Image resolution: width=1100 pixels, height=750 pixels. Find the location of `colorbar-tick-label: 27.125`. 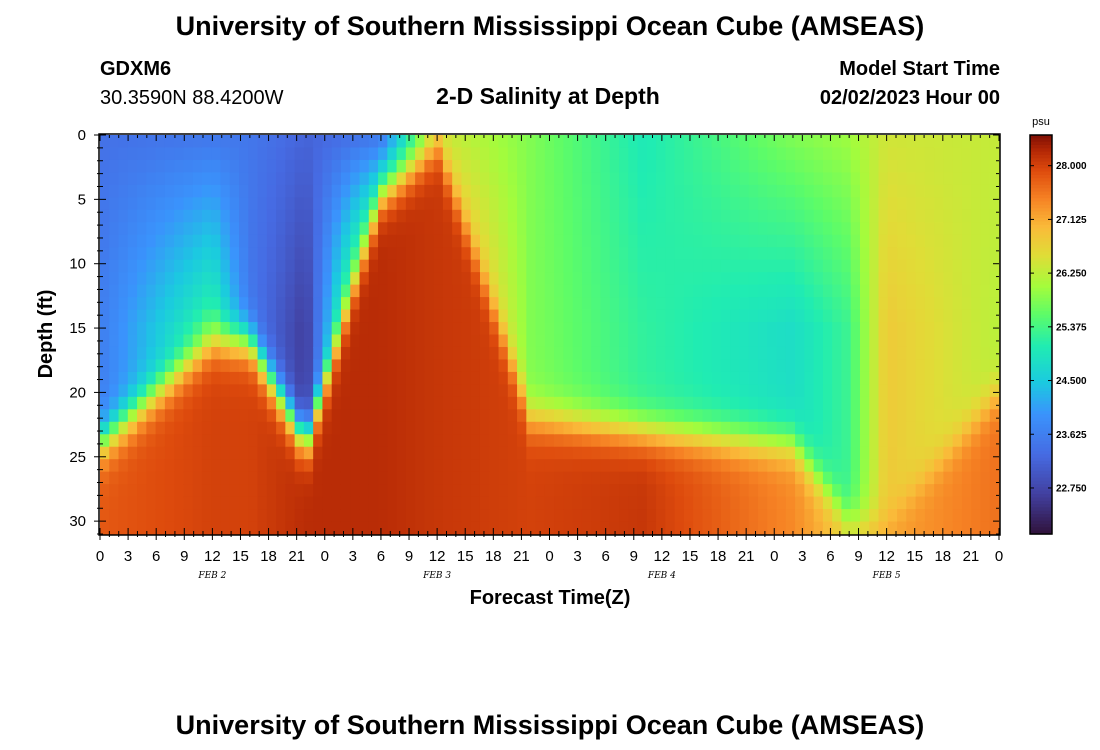

colorbar-tick-label: 27.125 is located at coordinates (1071, 220).